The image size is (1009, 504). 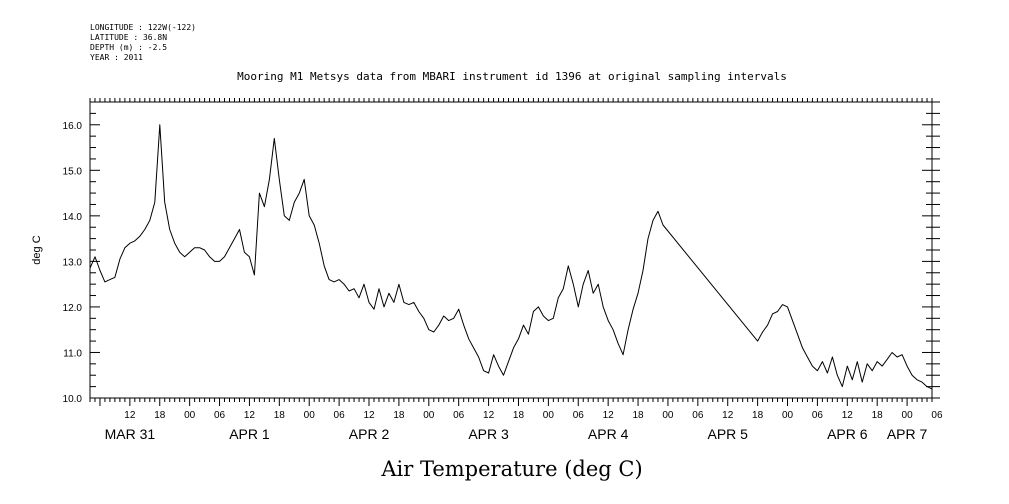 What do you see at coordinates (73, 399) in the screenshot?
I see `y-tick-label: 10.0` at bounding box center [73, 399].